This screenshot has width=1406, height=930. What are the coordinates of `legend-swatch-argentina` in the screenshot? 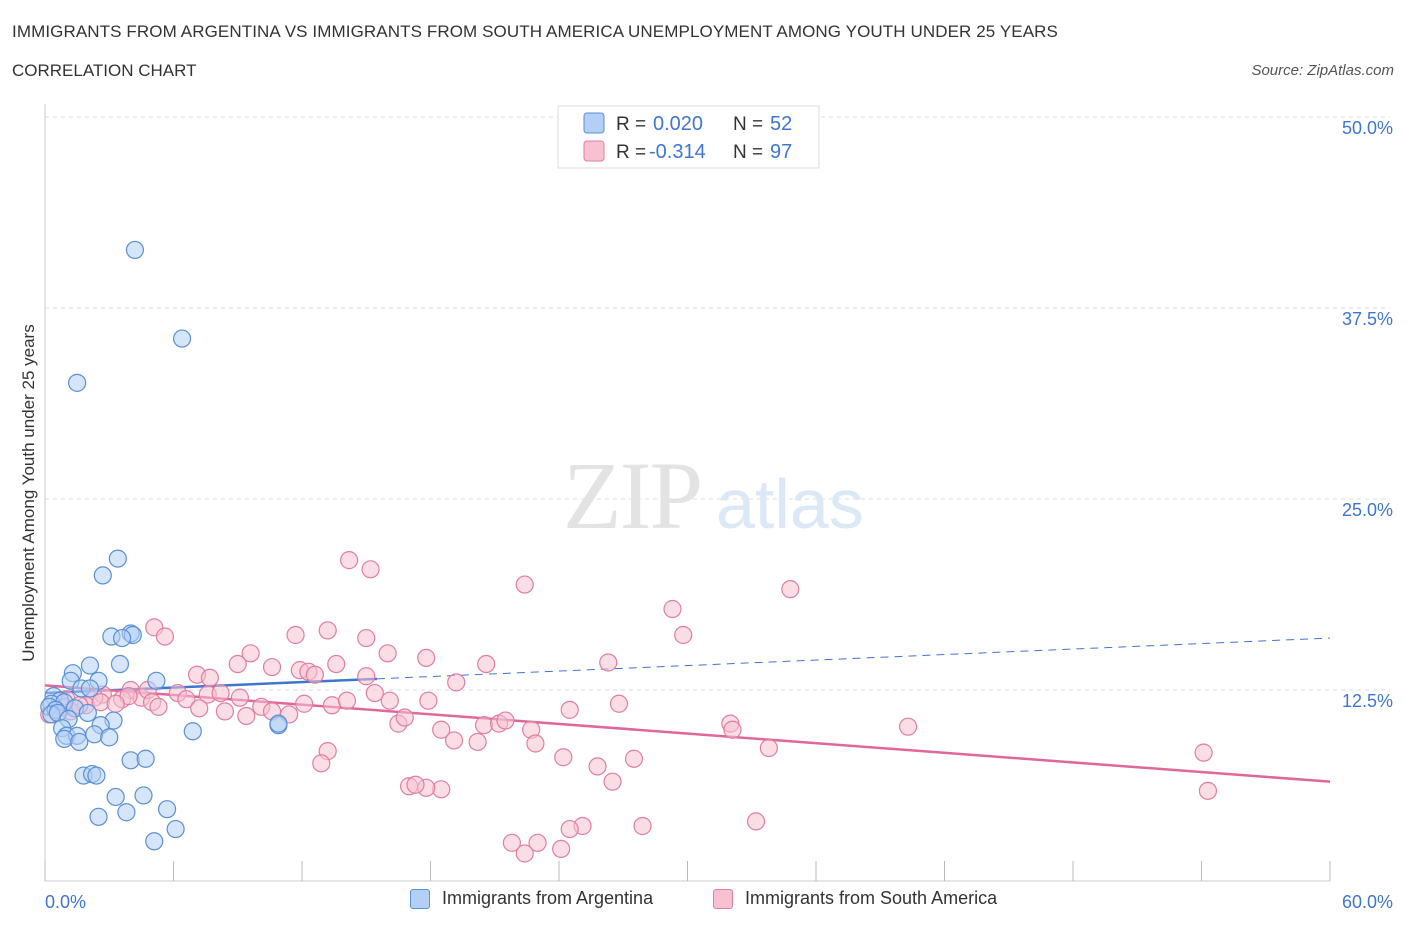 It's located at (594, 123).